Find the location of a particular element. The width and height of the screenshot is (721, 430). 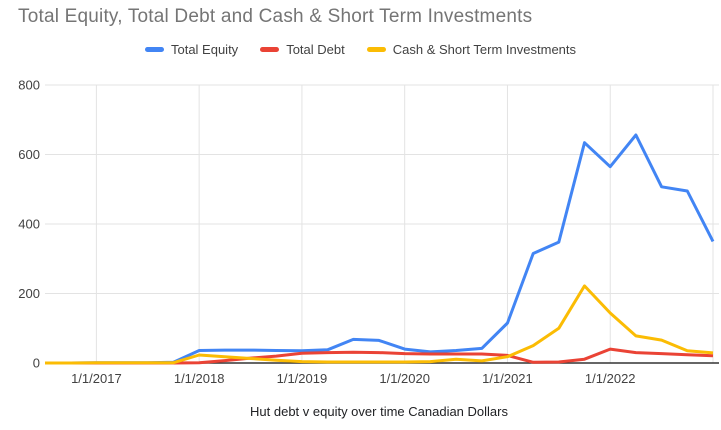

legend-item-label: Total Equity is located at coordinates (204, 49).